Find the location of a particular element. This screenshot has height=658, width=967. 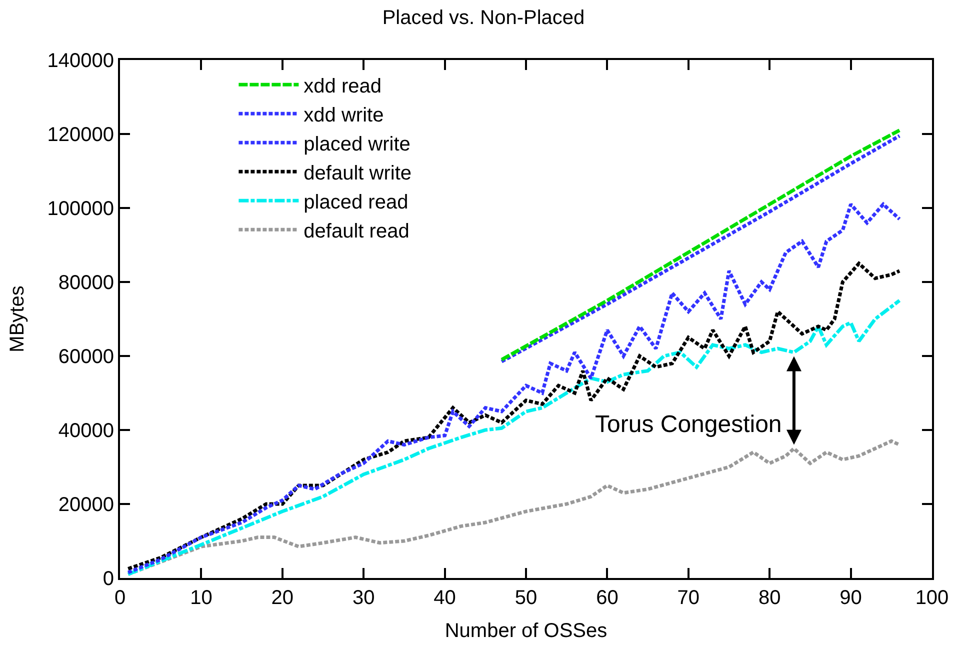

y-tick-label: 80000 is located at coordinates (86, 283).